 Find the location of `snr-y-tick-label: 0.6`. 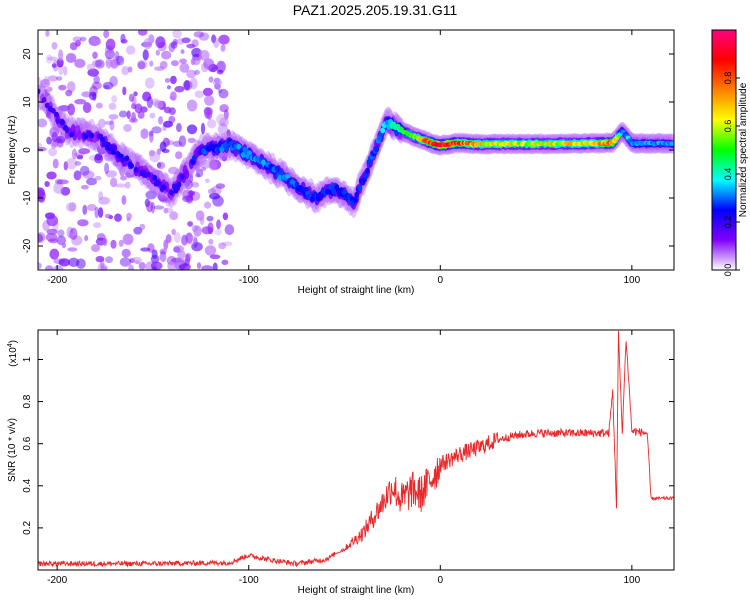

snr-y-tick-label: 0.6 is located at coordinates (27, 443).